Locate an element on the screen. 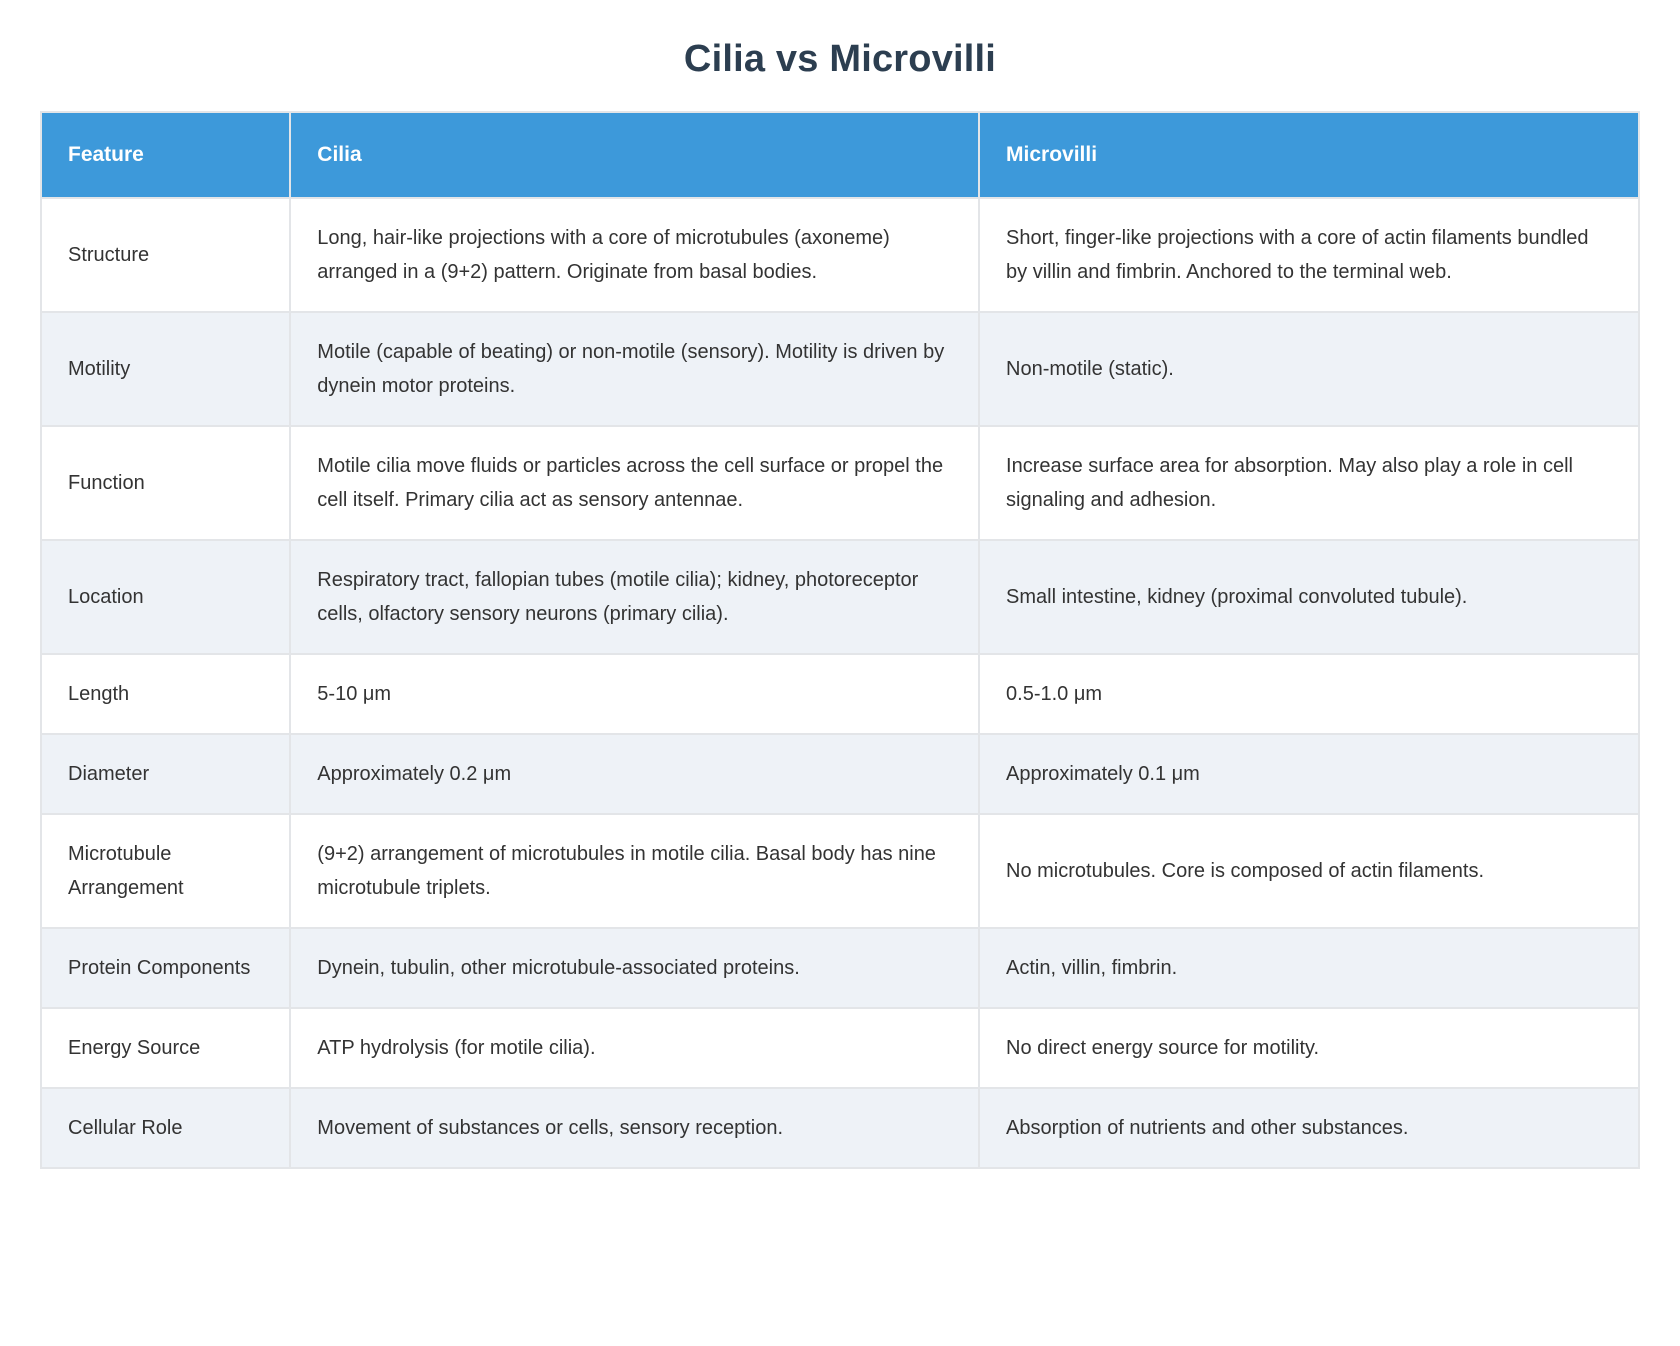 This screenshot has height=1346, width=1680. feature-cell: Length is located at coordinates (165, 694).